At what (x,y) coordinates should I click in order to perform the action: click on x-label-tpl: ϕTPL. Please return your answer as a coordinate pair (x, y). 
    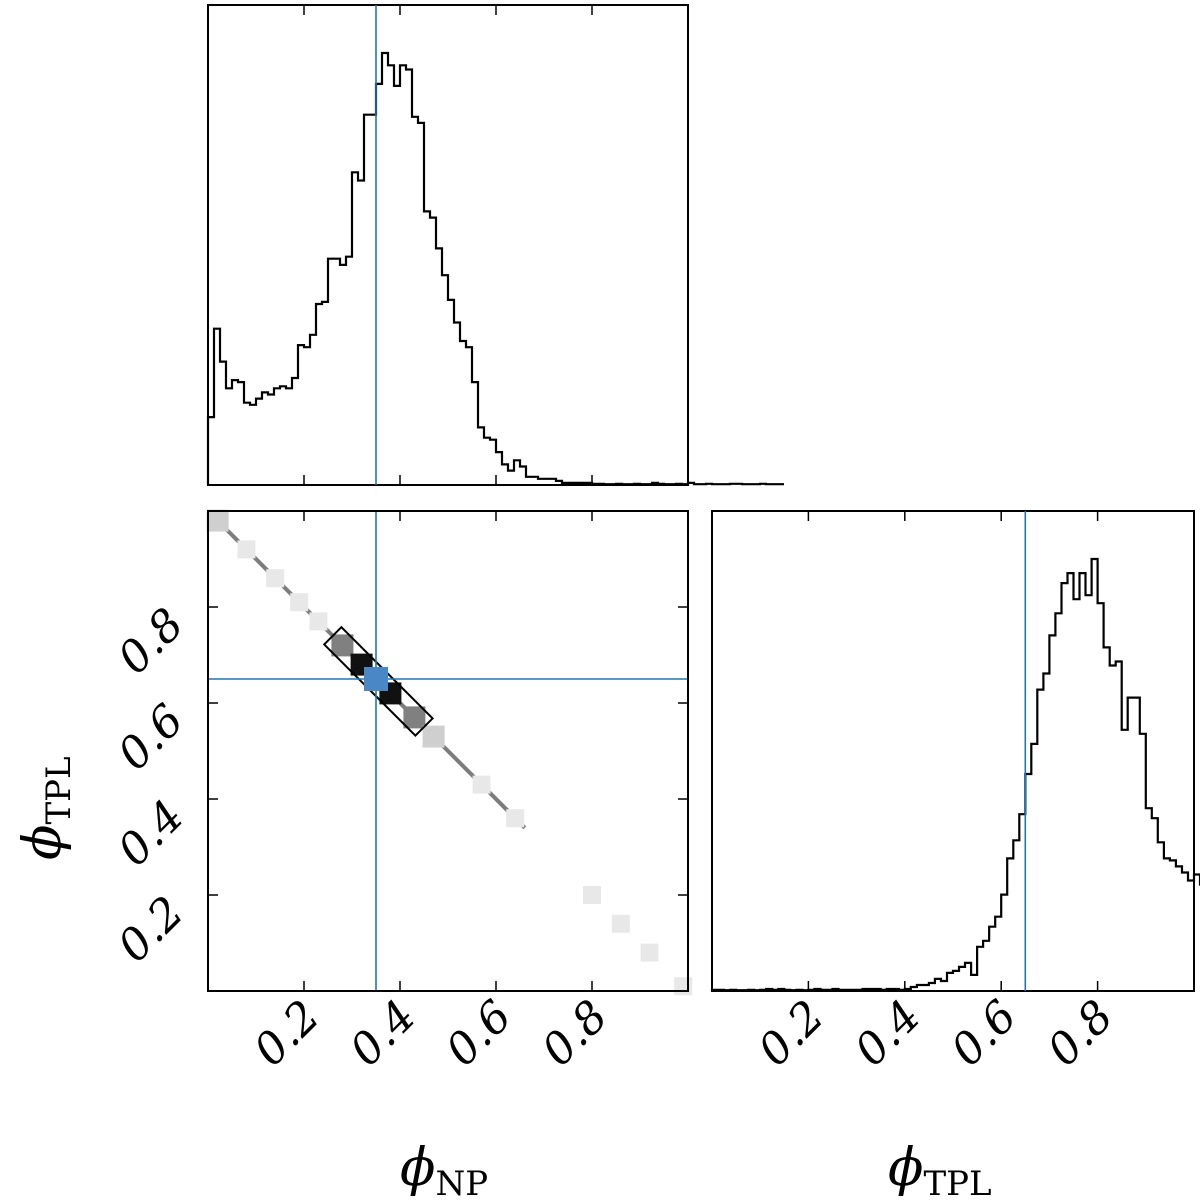
    Looking at the image, I should click on (940, 1169).